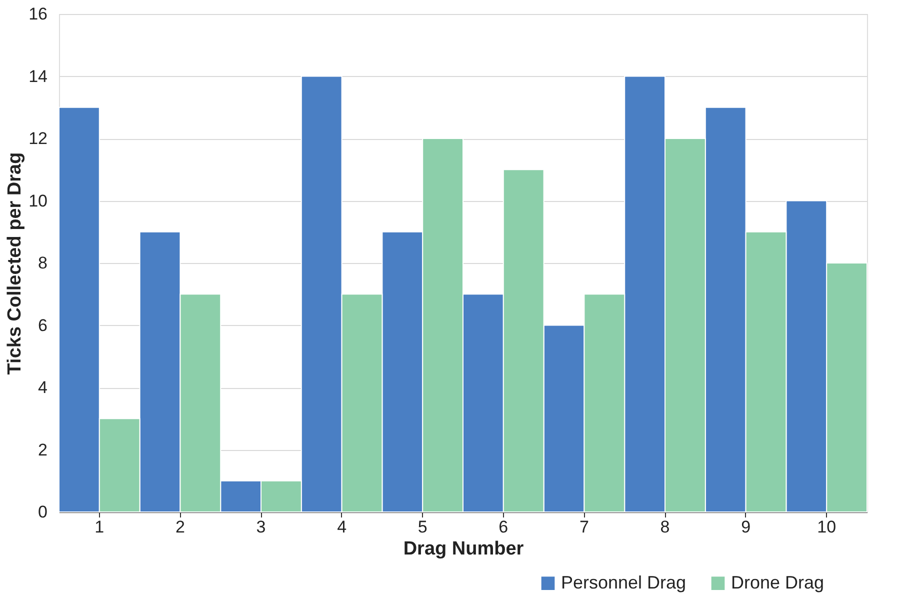 The width and height of the screenshot is (917, 613). What do you see at coordinates (43, 387) in the screenshot?
I see `y-tick-label: 4` at bounding box center [43, 387].